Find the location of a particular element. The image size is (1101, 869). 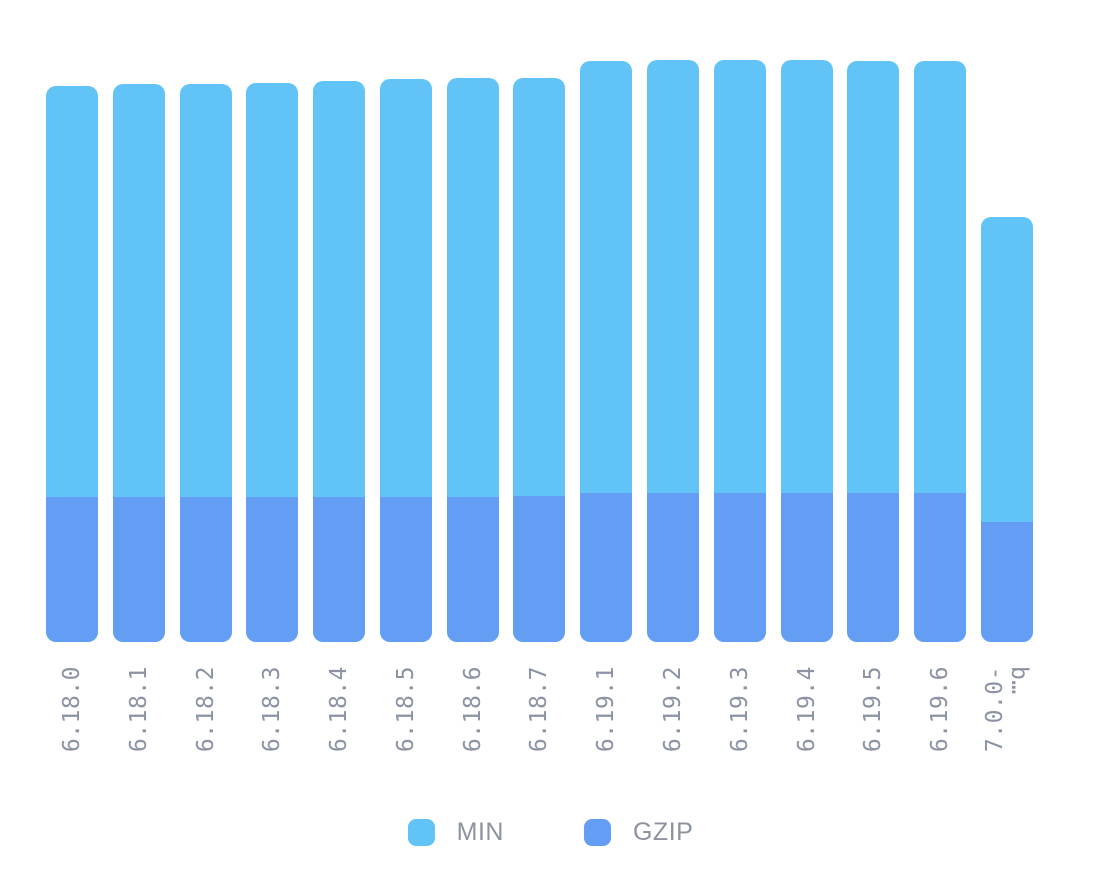

x-label-6.18.4: 6.18.4 is located at coordinates (339, 709).